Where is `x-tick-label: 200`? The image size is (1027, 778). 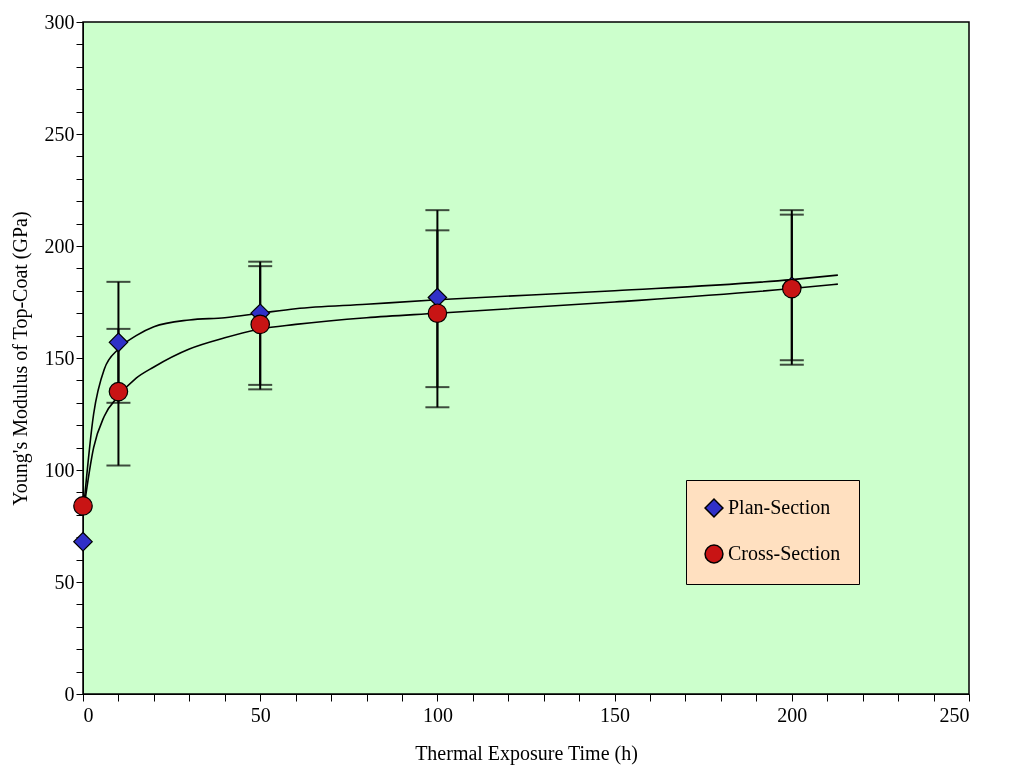 x-tick-label: 200 is located at coordinates (792, 714).